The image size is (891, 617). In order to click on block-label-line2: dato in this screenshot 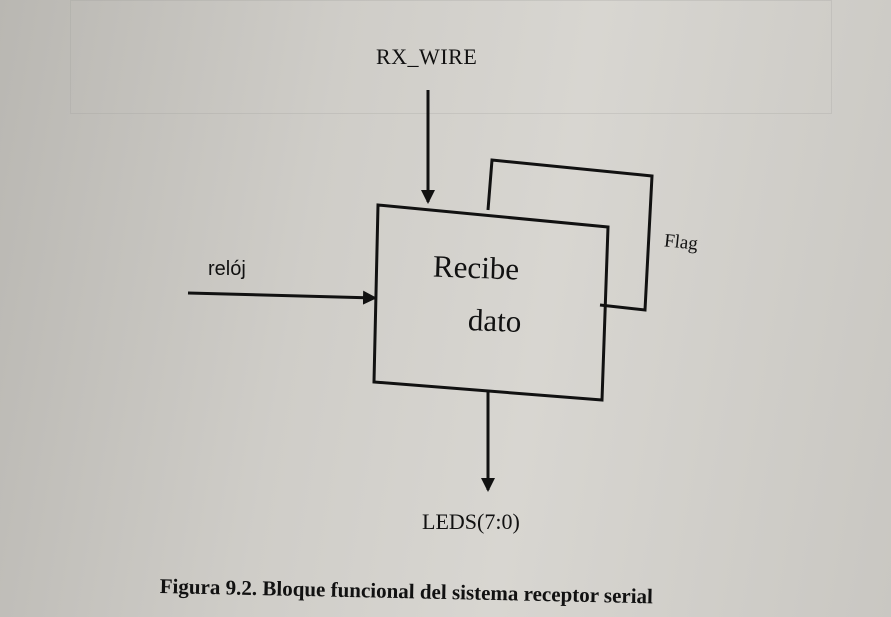, I will do `click(494, 320)`.